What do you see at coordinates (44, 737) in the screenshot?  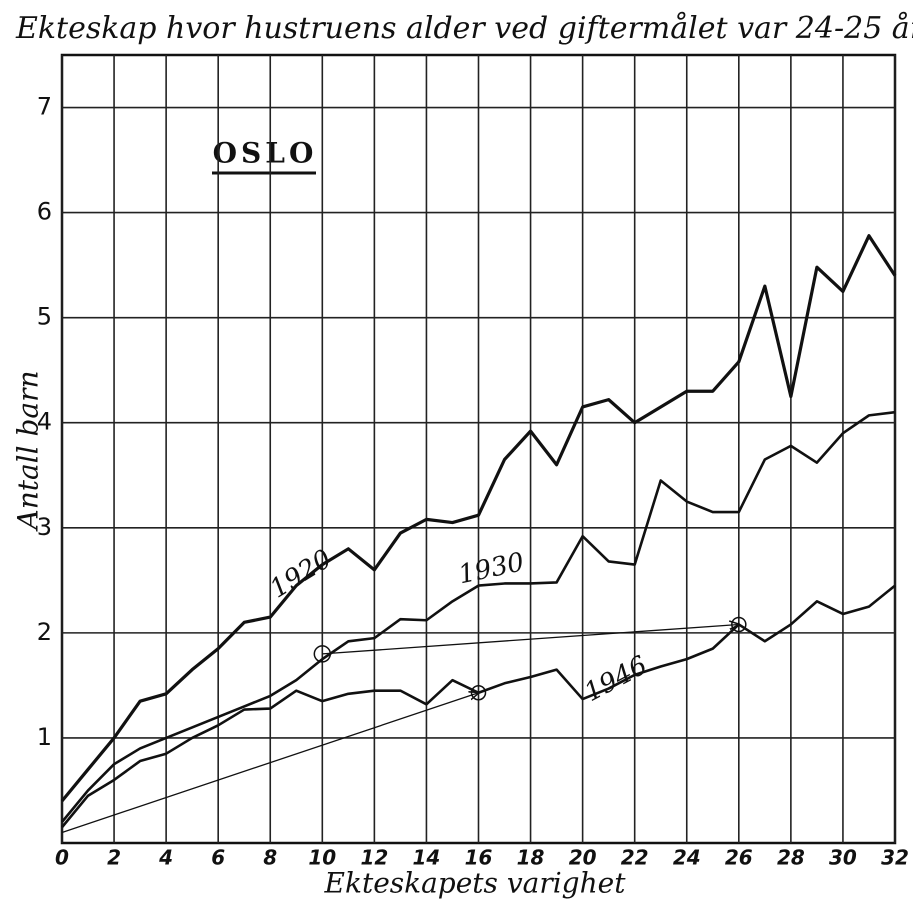 I see `y-tick-label: 1` at bounding box center [44, 737].